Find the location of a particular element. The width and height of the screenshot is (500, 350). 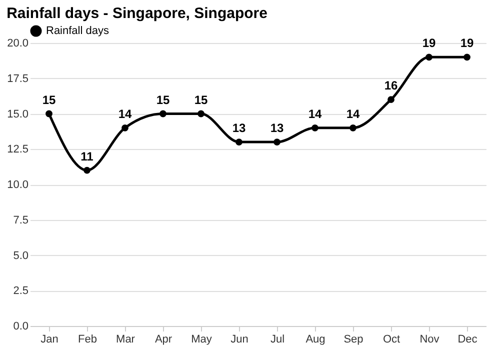

y-tick-label: 15.0 is located at coordinates (17, 114).